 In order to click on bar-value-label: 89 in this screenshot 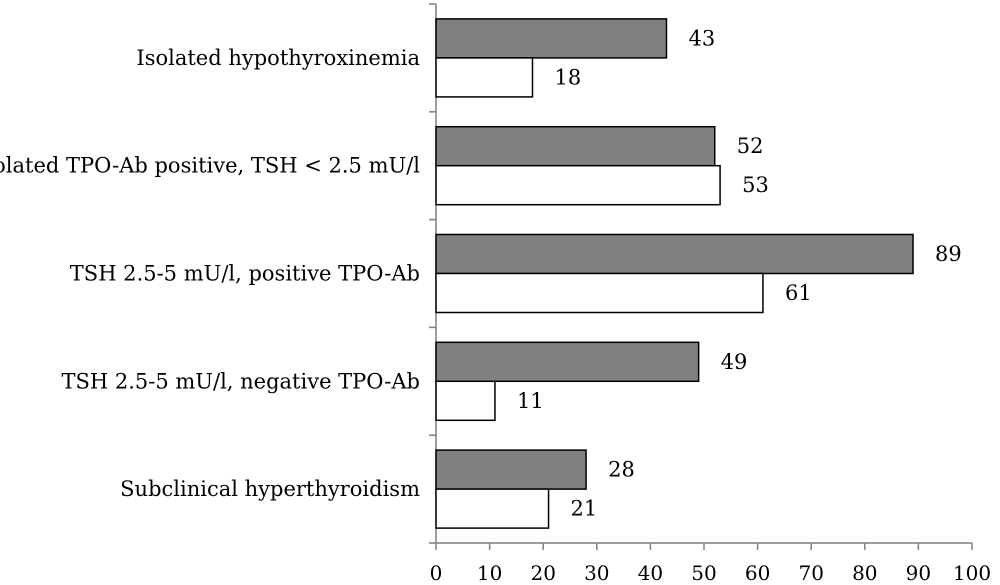, I will do `click(948, 254)`.